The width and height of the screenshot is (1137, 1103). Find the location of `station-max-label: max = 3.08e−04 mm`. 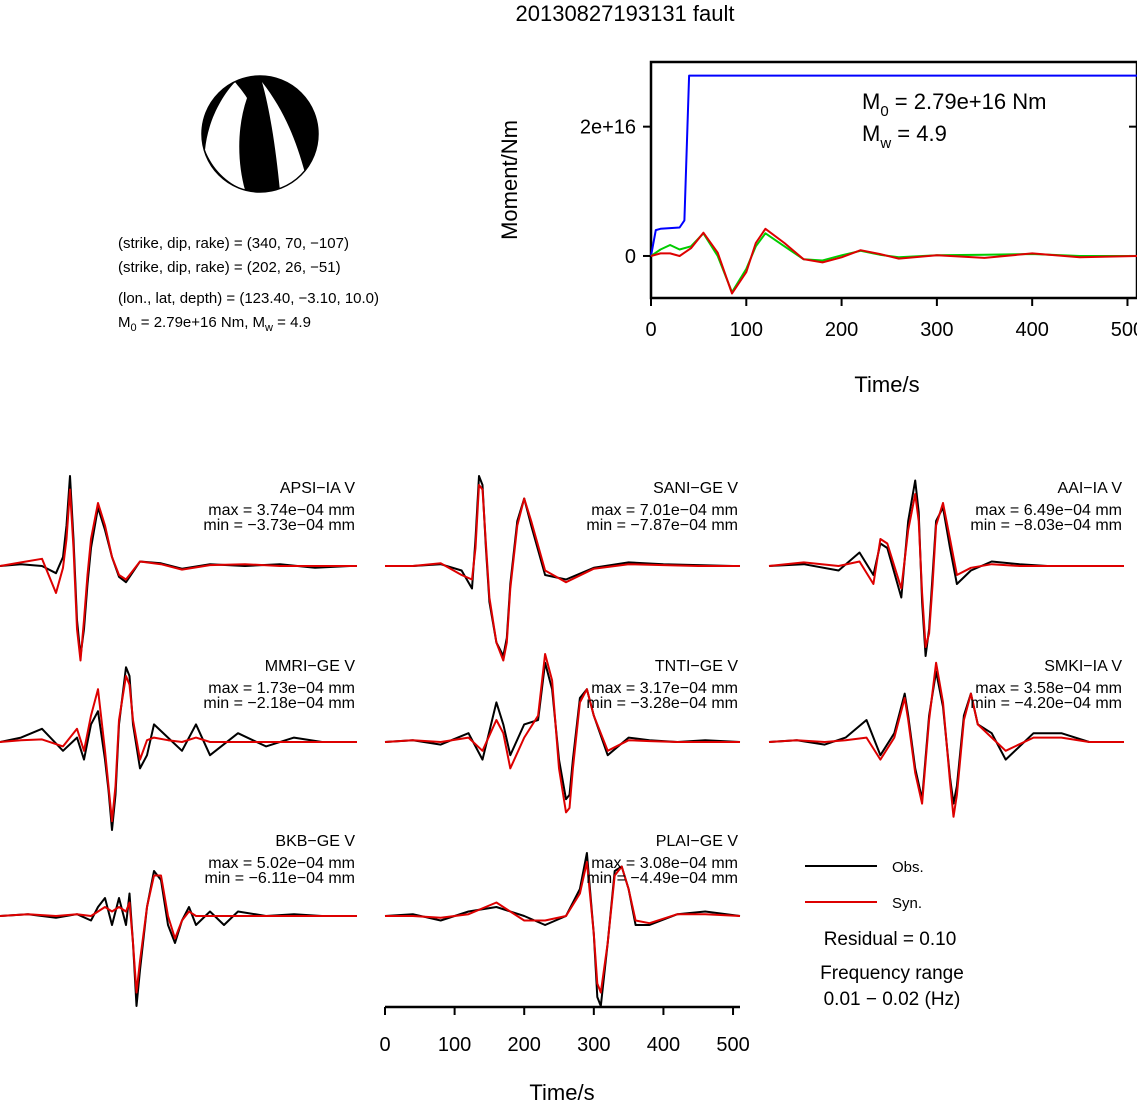

station-max-label: max = 3.08e−04 mm is located at coordinates (664, 863).